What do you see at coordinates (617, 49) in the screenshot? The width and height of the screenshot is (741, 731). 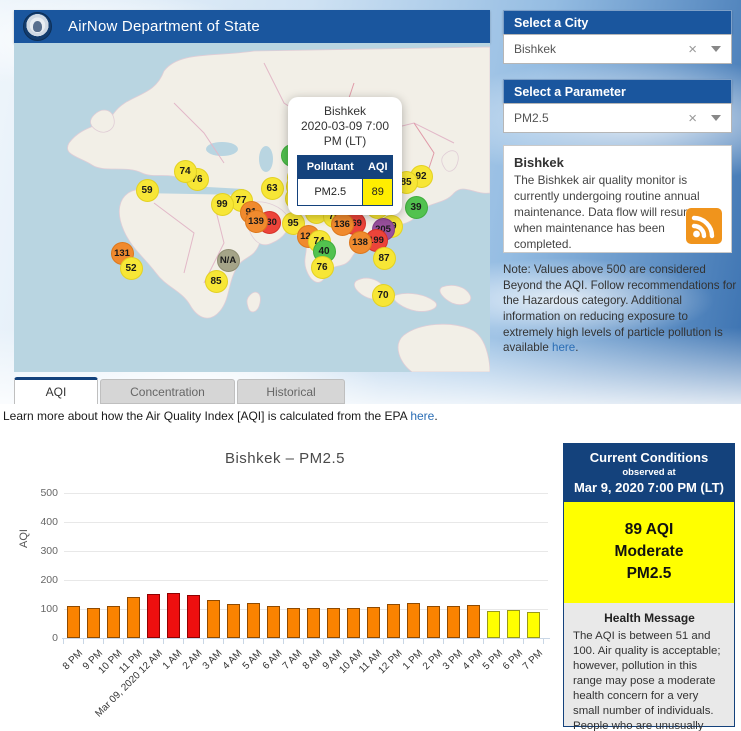 I see `city-select: Bishkek ×` at bounding box center [617, 49].